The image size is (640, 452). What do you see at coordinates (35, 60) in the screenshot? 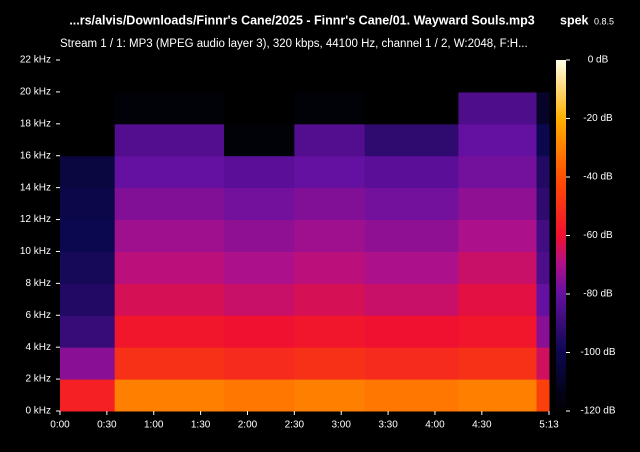
I see `y-tick-label: 22 kHz` at bounding box center [35, 60].